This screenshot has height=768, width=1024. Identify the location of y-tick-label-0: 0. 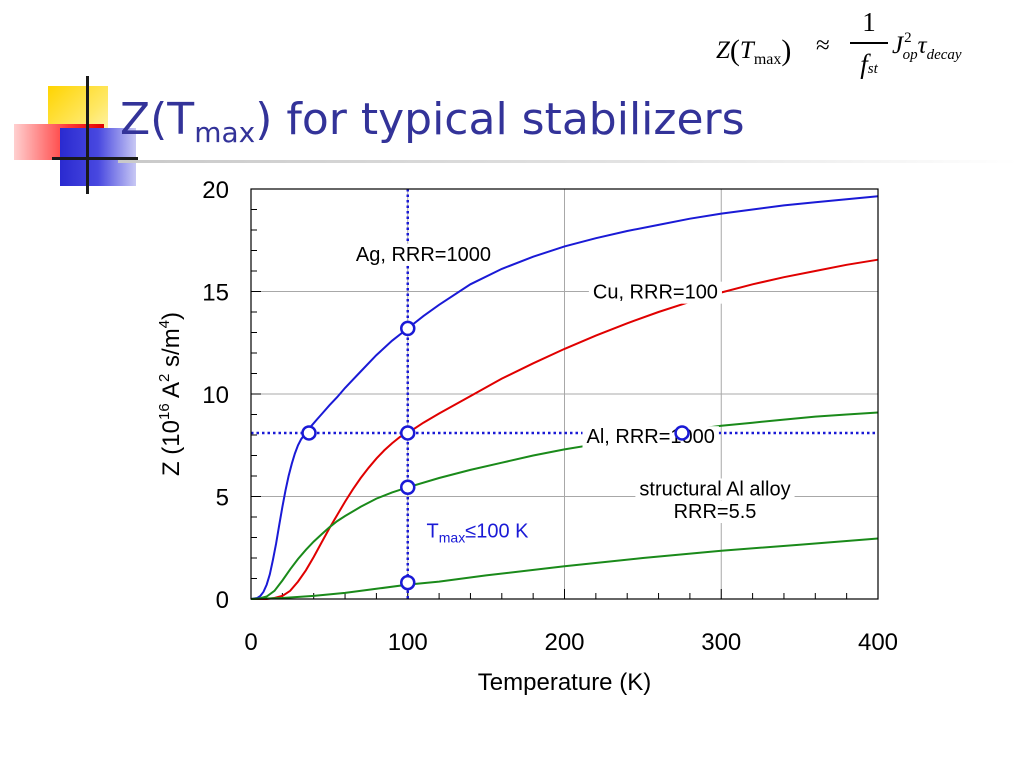
(222, 600).